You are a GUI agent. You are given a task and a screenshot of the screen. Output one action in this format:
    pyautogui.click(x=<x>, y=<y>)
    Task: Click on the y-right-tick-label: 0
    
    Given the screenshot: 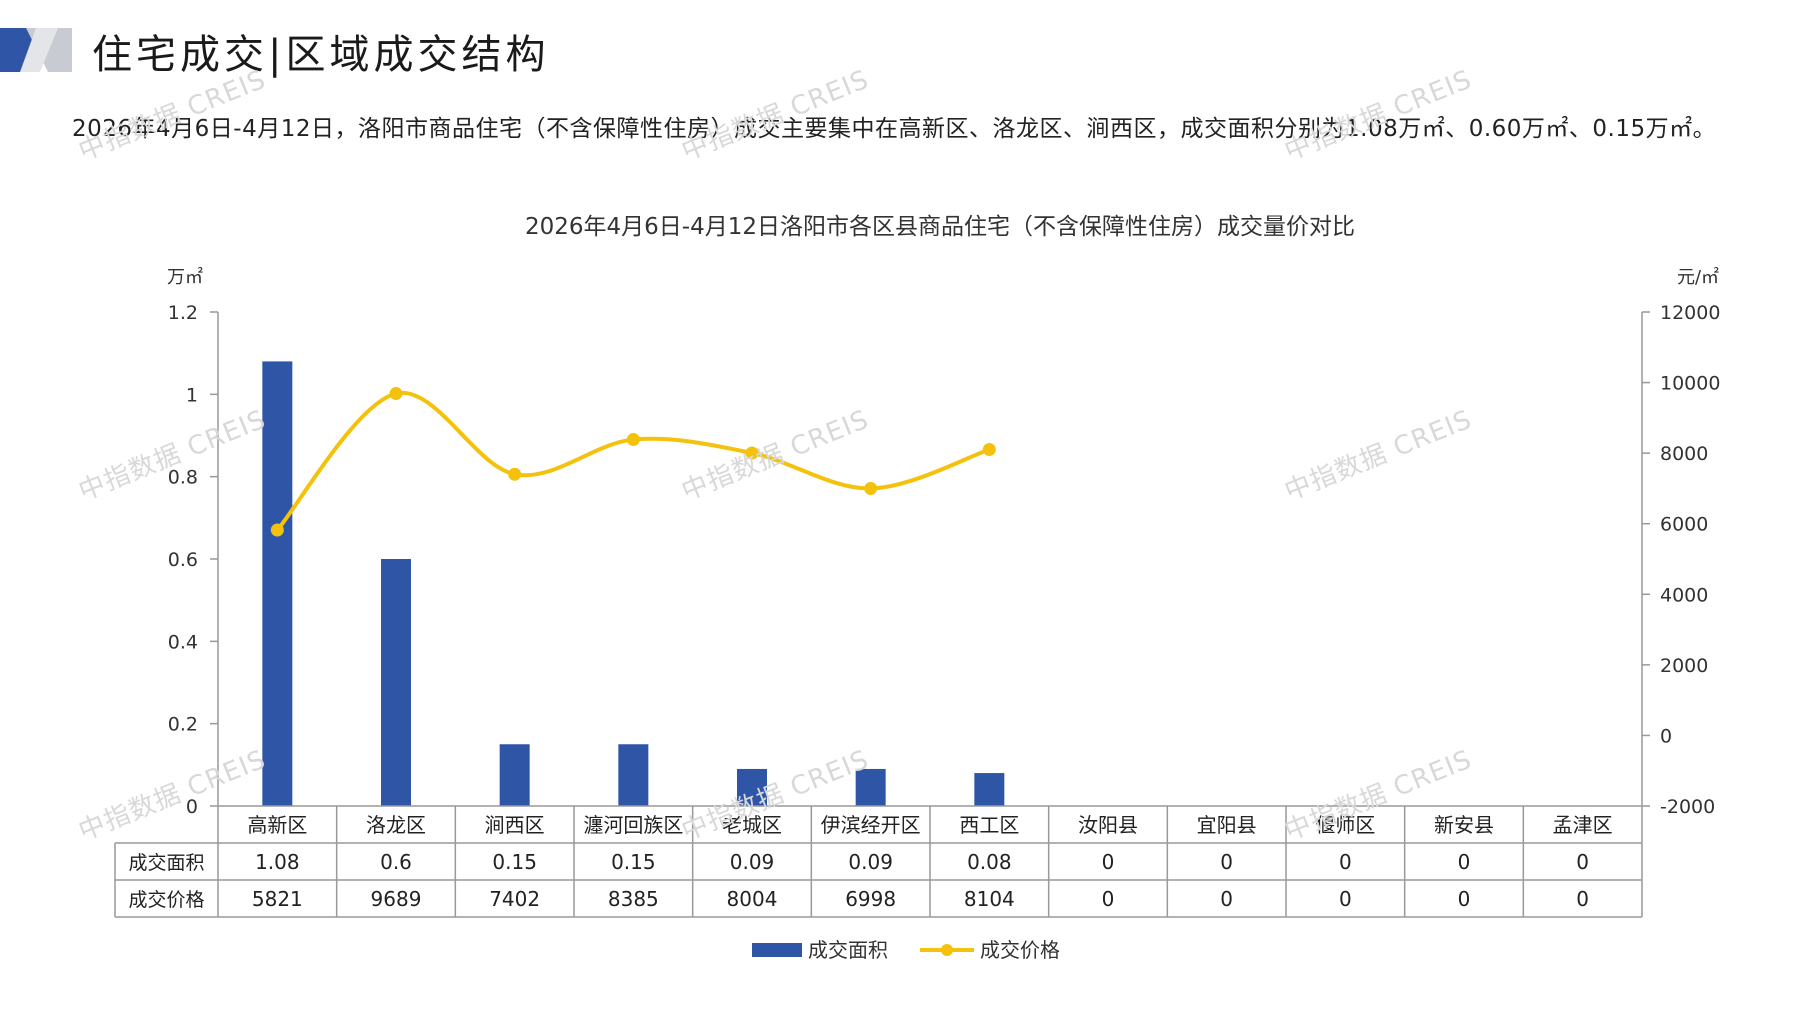 What is the action you would take?
    pyautogui.click(x=1666, y=736)
    